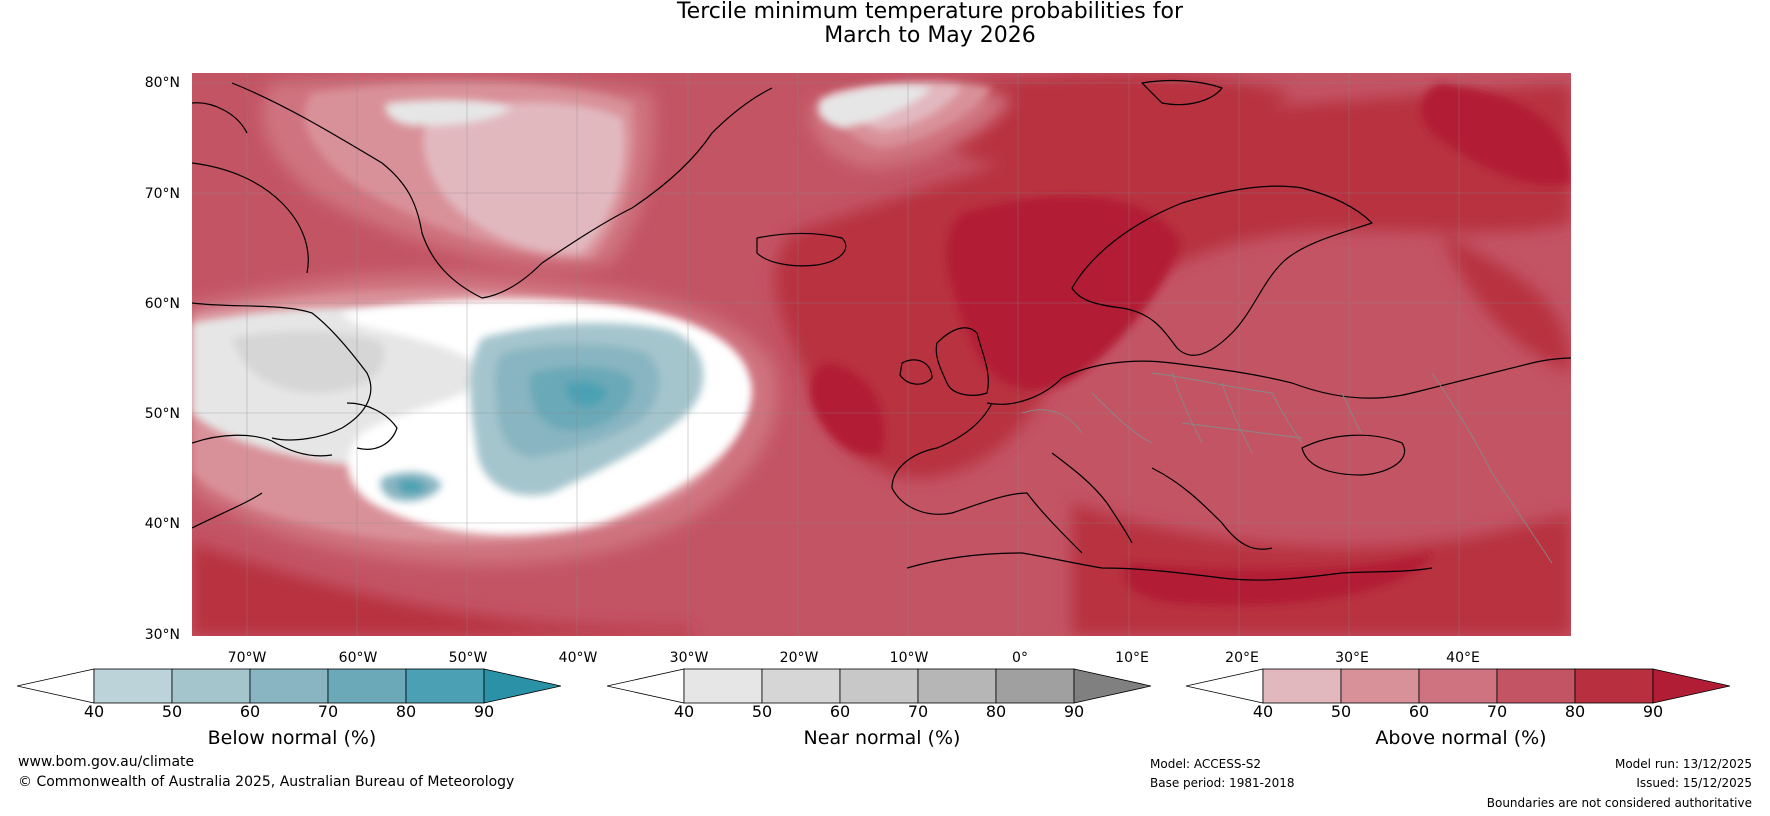 The height and width of the screenshot is (816, 1770). Describe the element at coordinates (840, 711) in the screenshot. I see `legend-near-normal-tick: 60` at that location.